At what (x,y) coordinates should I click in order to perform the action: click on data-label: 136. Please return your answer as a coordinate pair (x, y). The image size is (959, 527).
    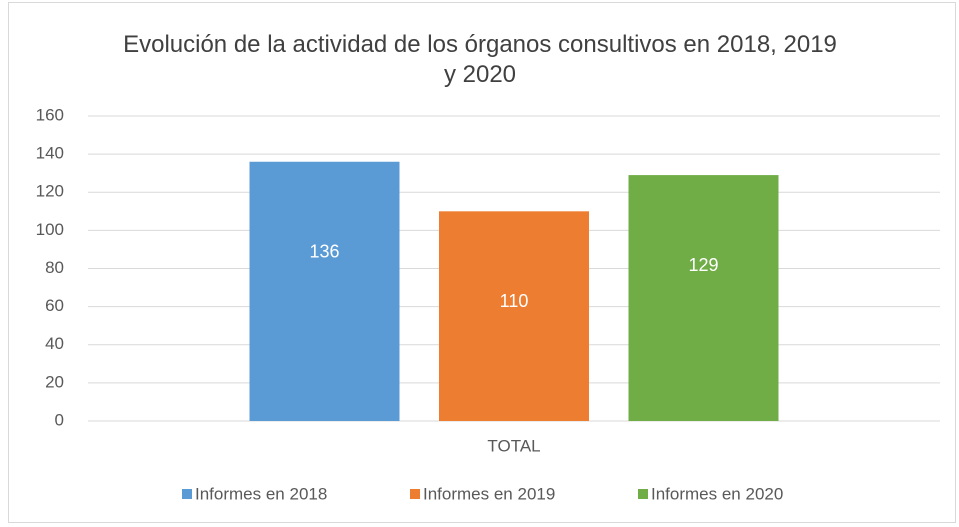
    Looking at the image, I should click on (324, 252).